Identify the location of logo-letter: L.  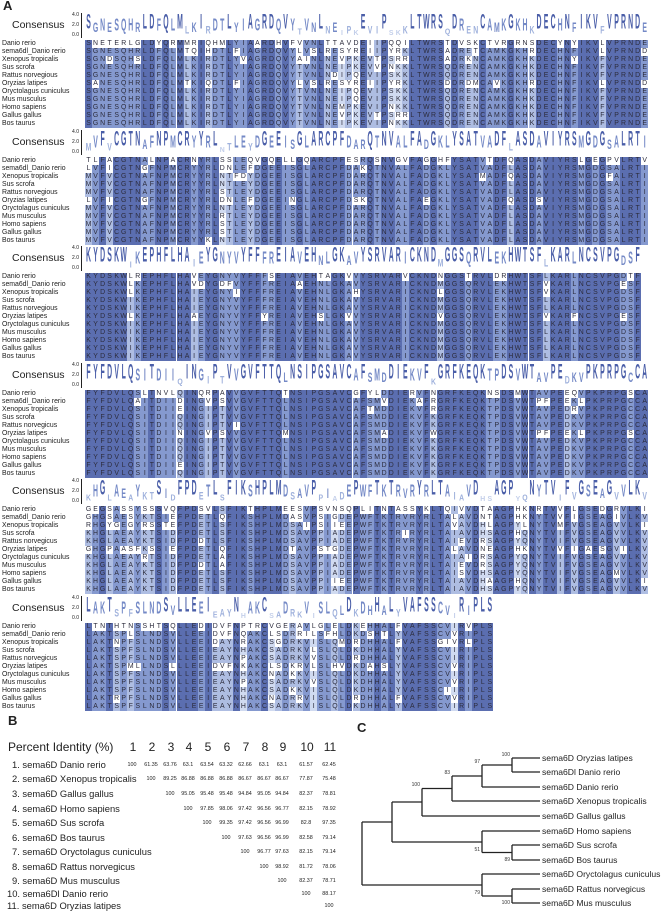
(187, 606).